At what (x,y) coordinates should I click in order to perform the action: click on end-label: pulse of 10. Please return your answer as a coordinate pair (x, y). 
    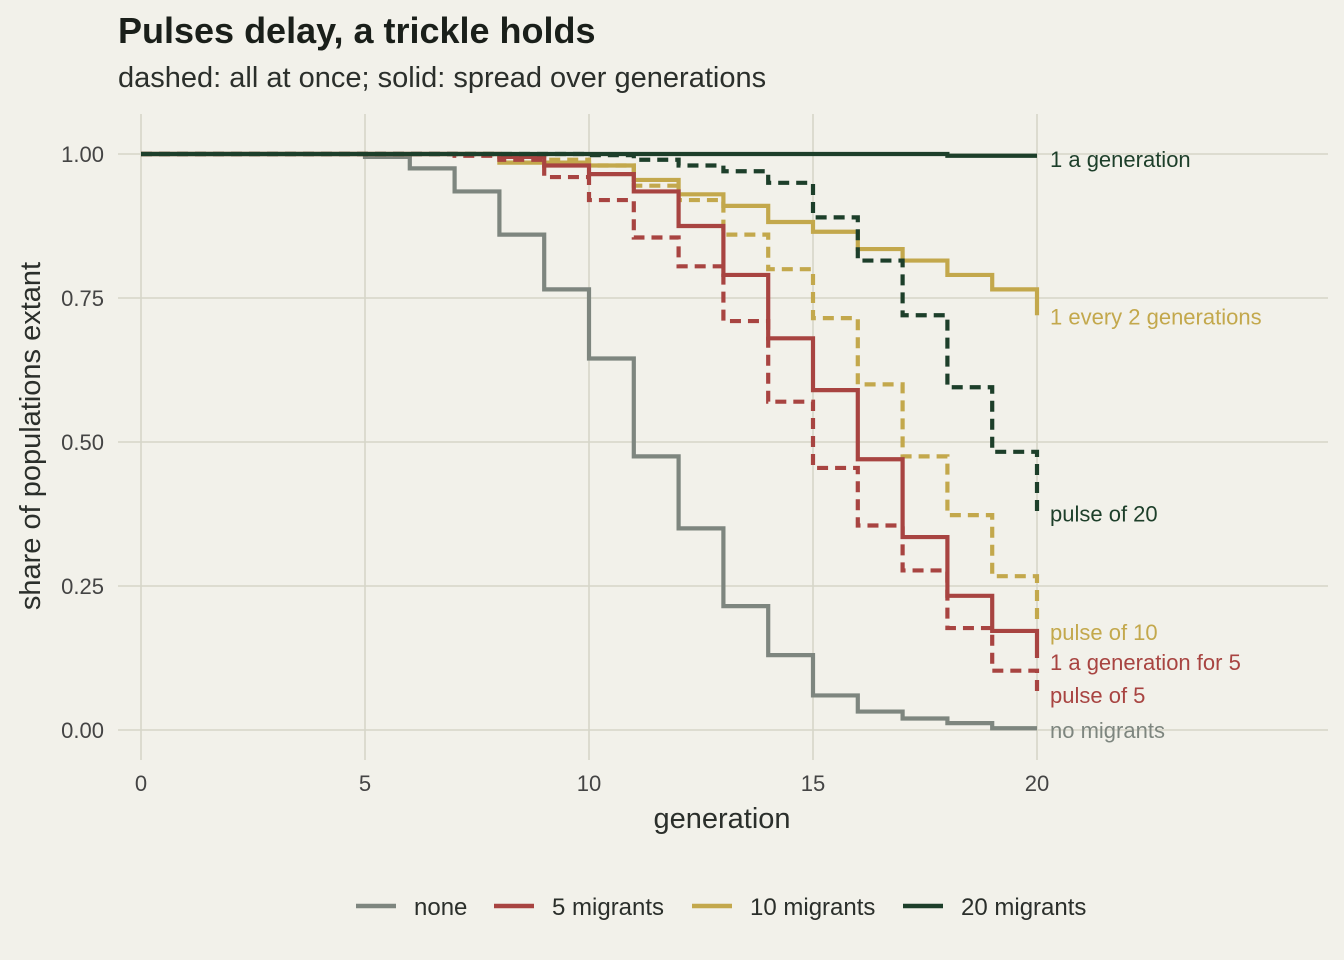
    Looking at the image, I should click on (1104, 632).